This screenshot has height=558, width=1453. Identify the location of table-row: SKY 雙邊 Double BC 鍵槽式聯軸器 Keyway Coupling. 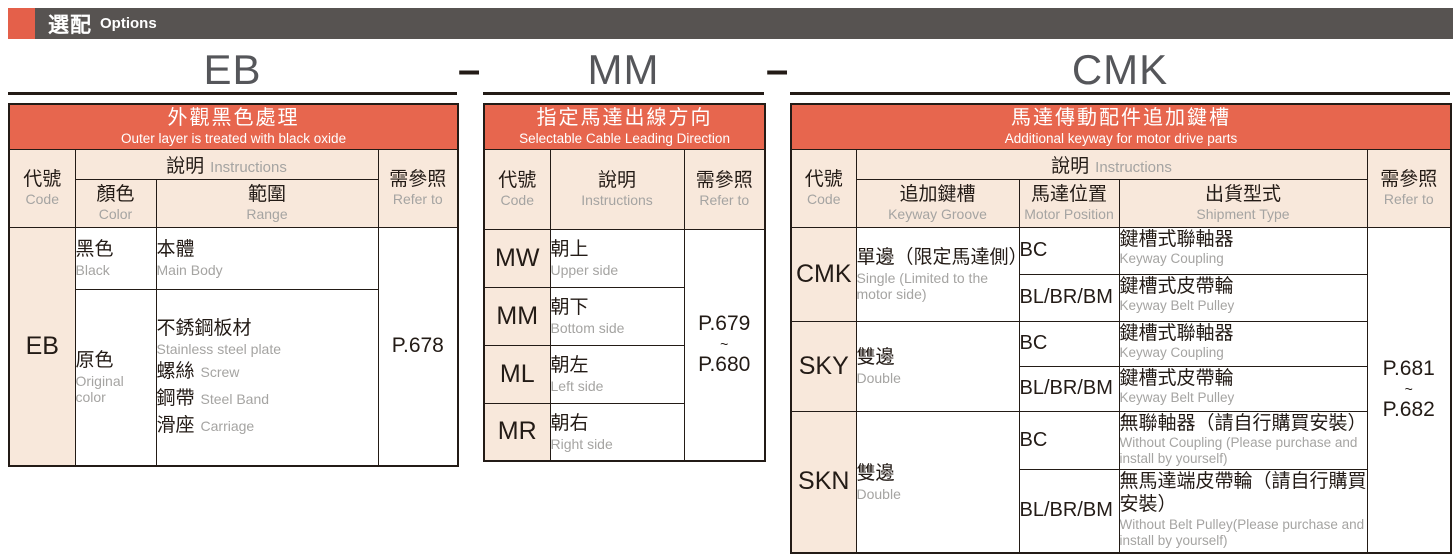
(1120, 366).